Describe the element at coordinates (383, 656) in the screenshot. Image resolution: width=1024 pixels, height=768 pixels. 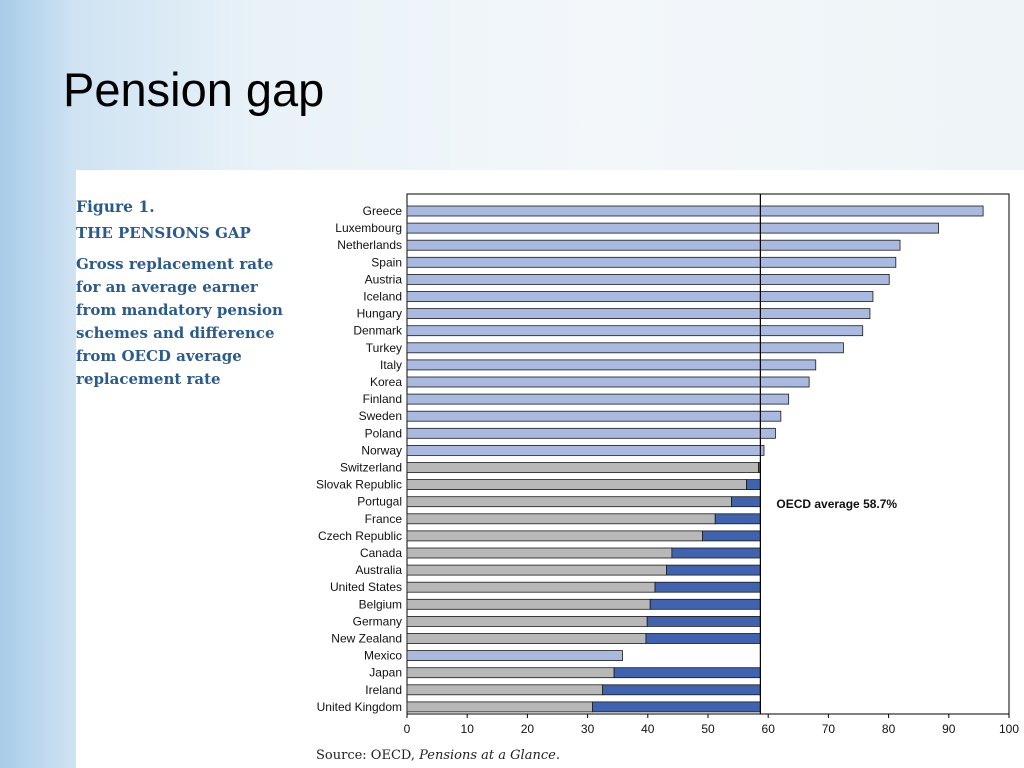
I see `category-label-mexico: Mexico` at that location.